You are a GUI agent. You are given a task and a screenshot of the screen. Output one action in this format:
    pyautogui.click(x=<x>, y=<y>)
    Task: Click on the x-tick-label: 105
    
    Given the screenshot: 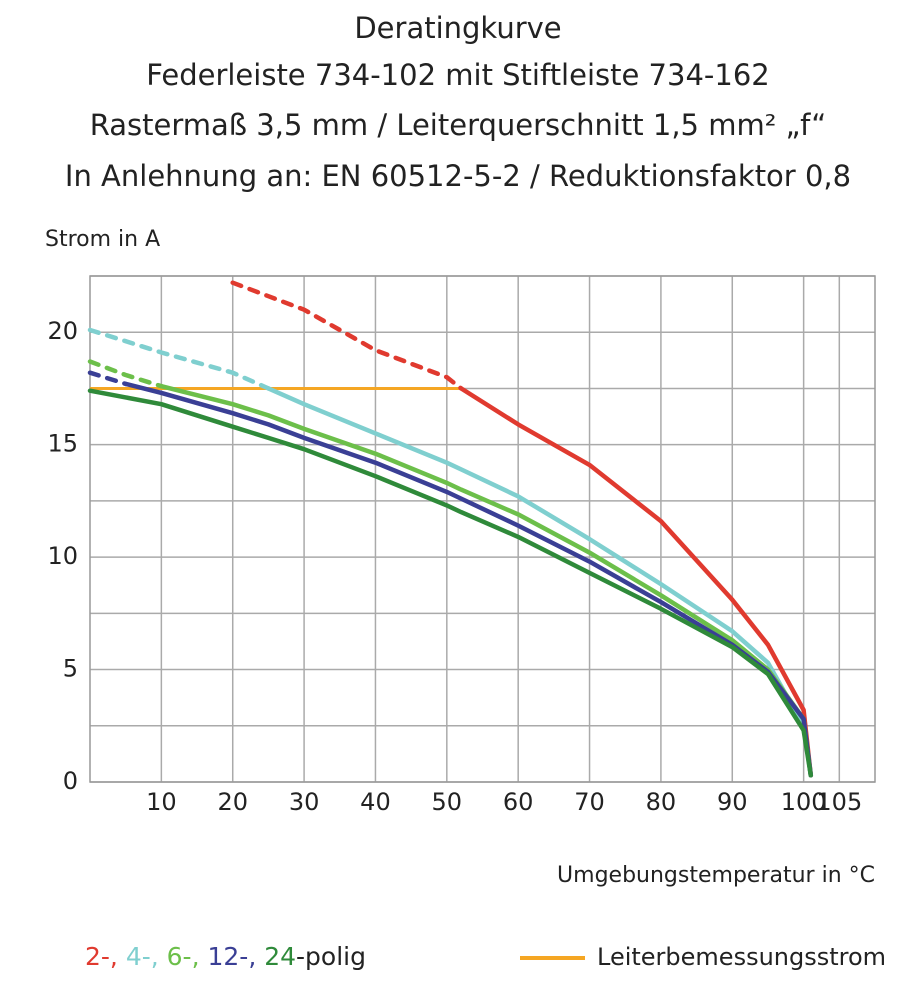 What is the action you would take?
    pyautogui.click(x=839, y=802)
    